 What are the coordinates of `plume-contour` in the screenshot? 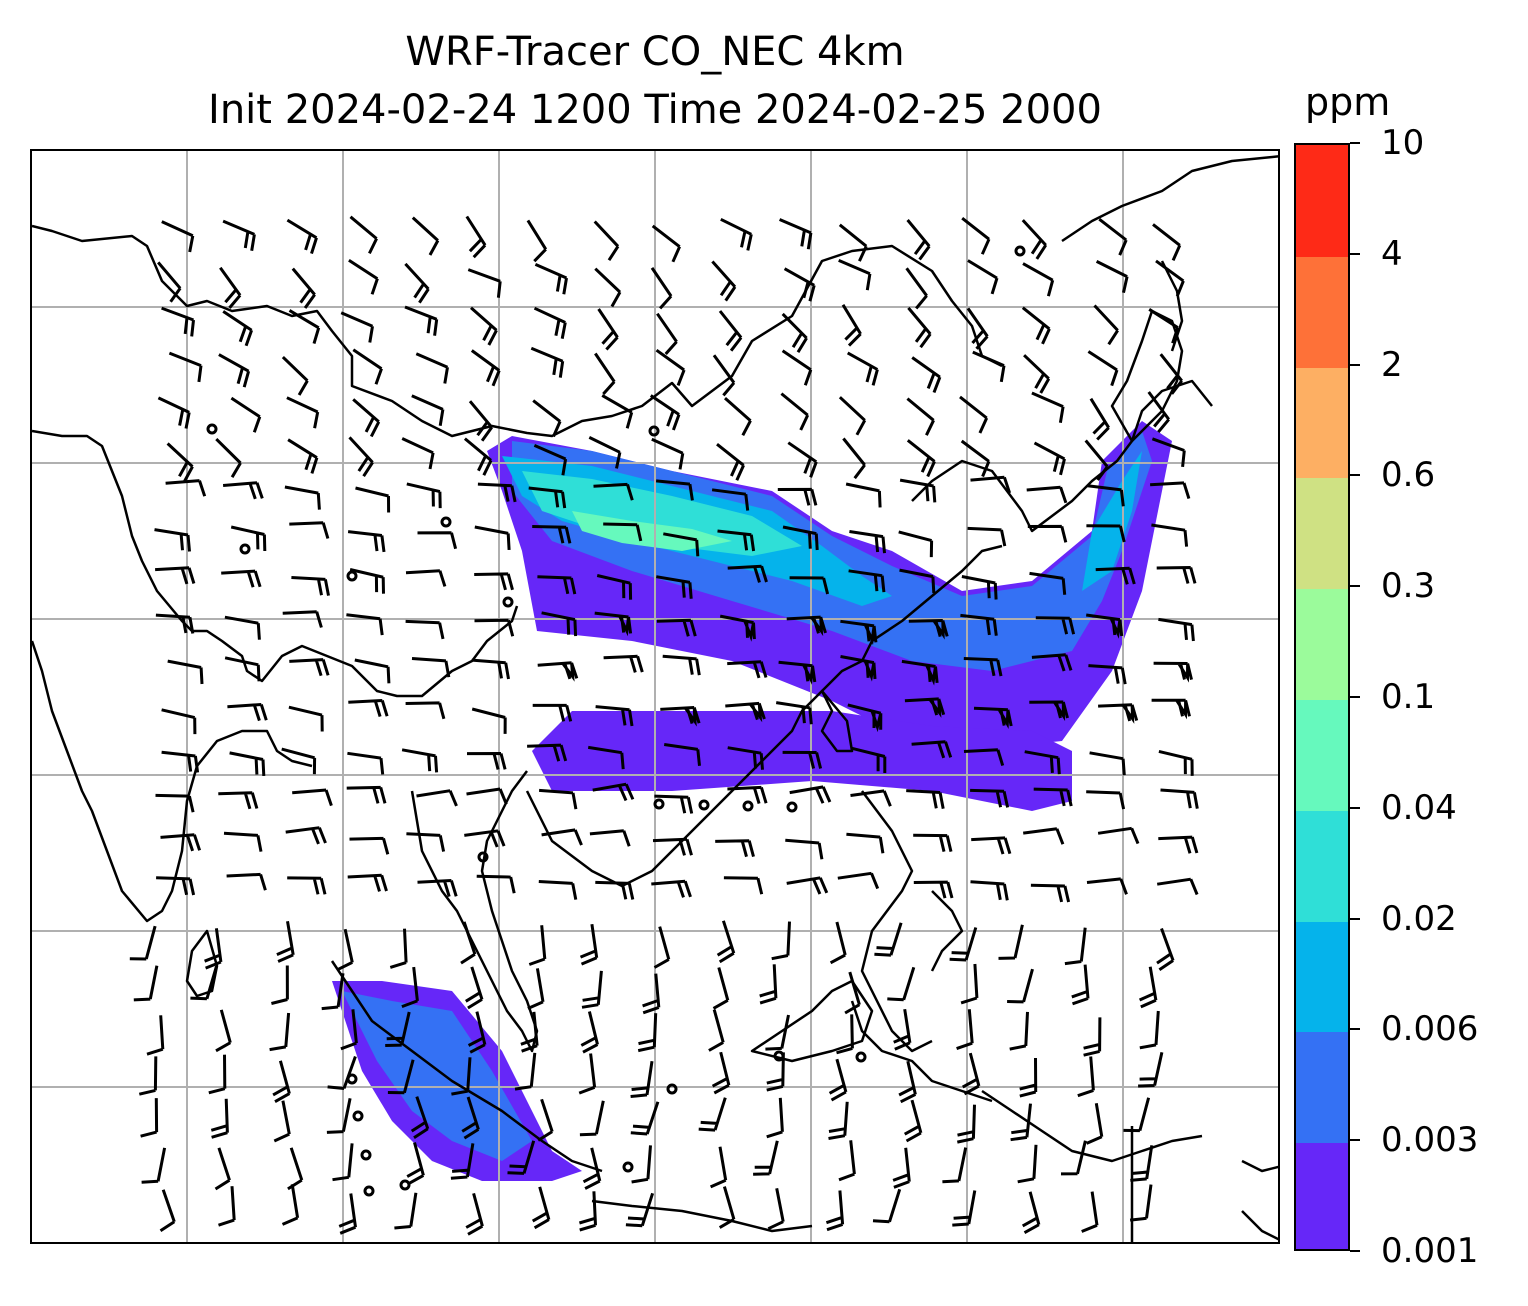 It's located at (652, 531).